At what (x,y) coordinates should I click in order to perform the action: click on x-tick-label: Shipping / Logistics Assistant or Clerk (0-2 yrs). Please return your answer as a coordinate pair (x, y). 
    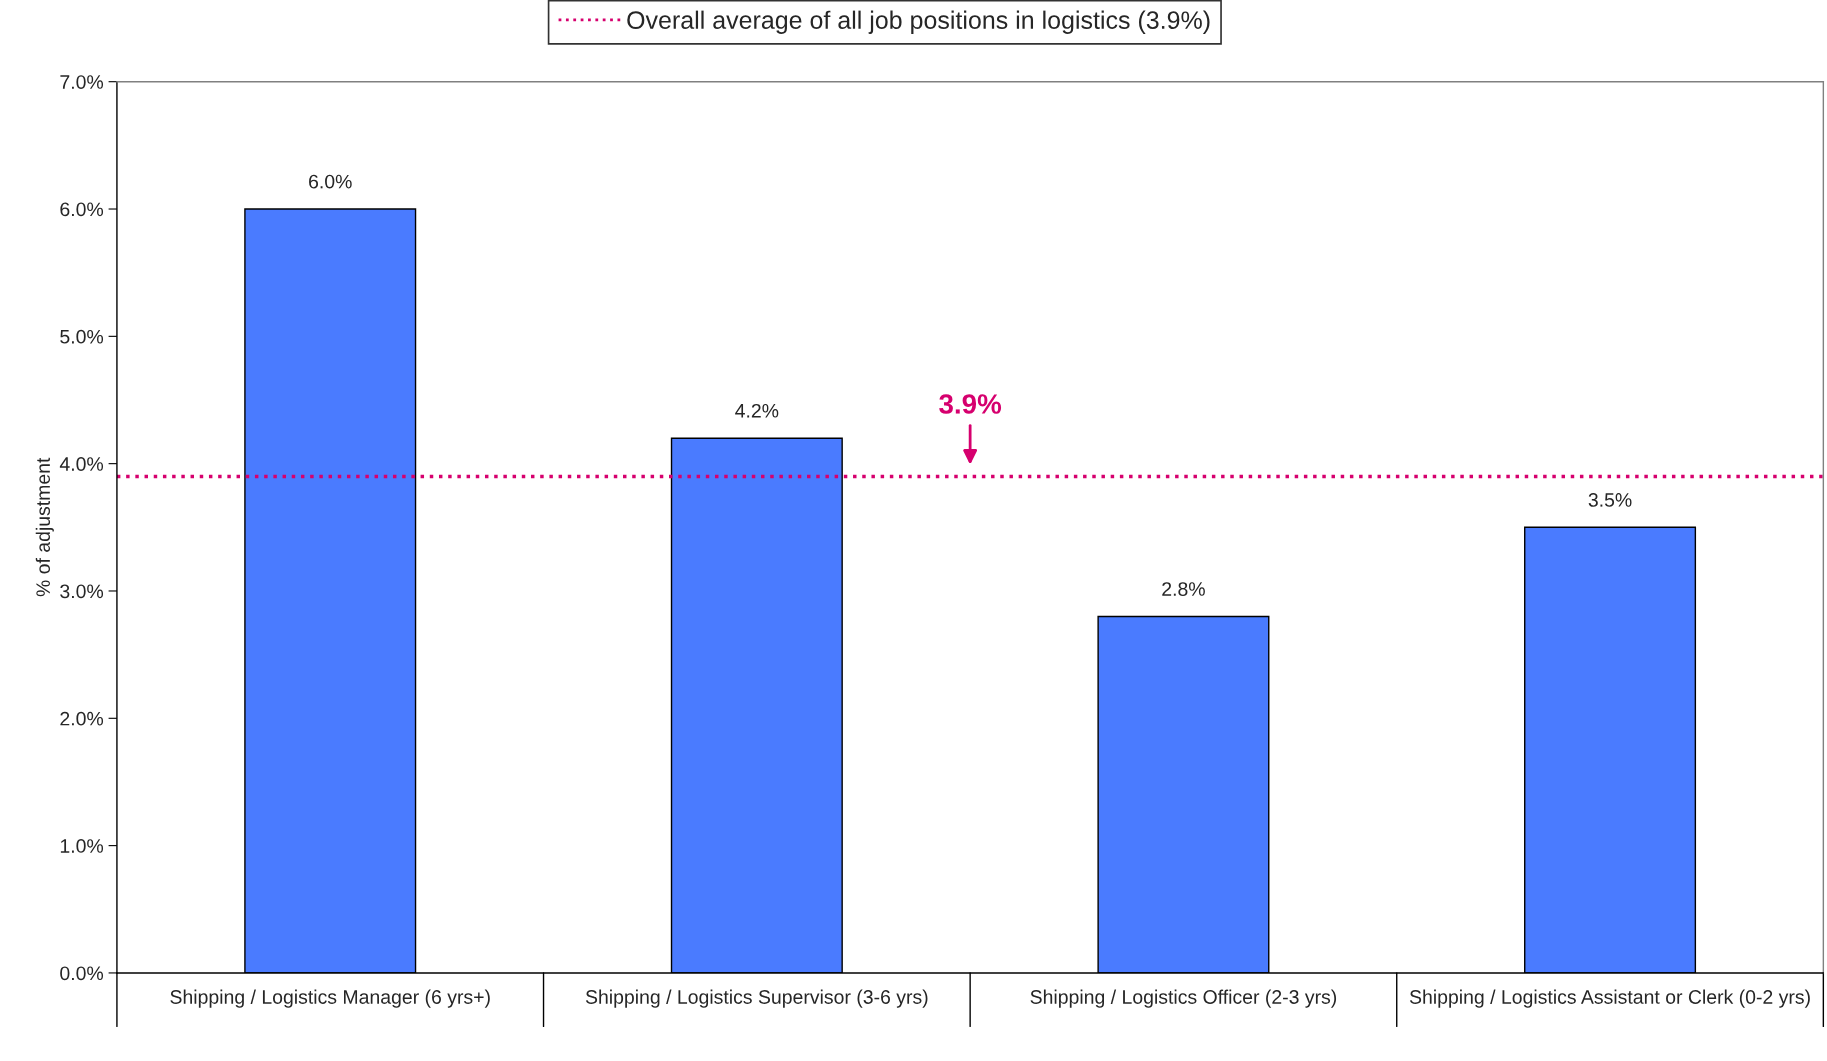
    Looking at the image, I should click on (1609, 998).